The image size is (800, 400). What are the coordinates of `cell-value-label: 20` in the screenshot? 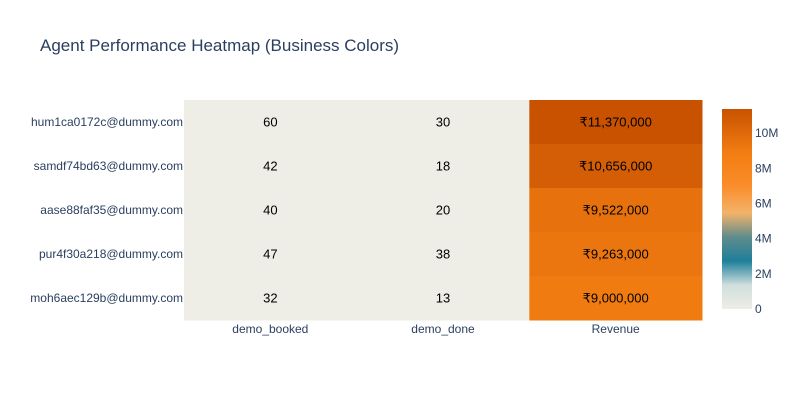 It's located at (443, 210).